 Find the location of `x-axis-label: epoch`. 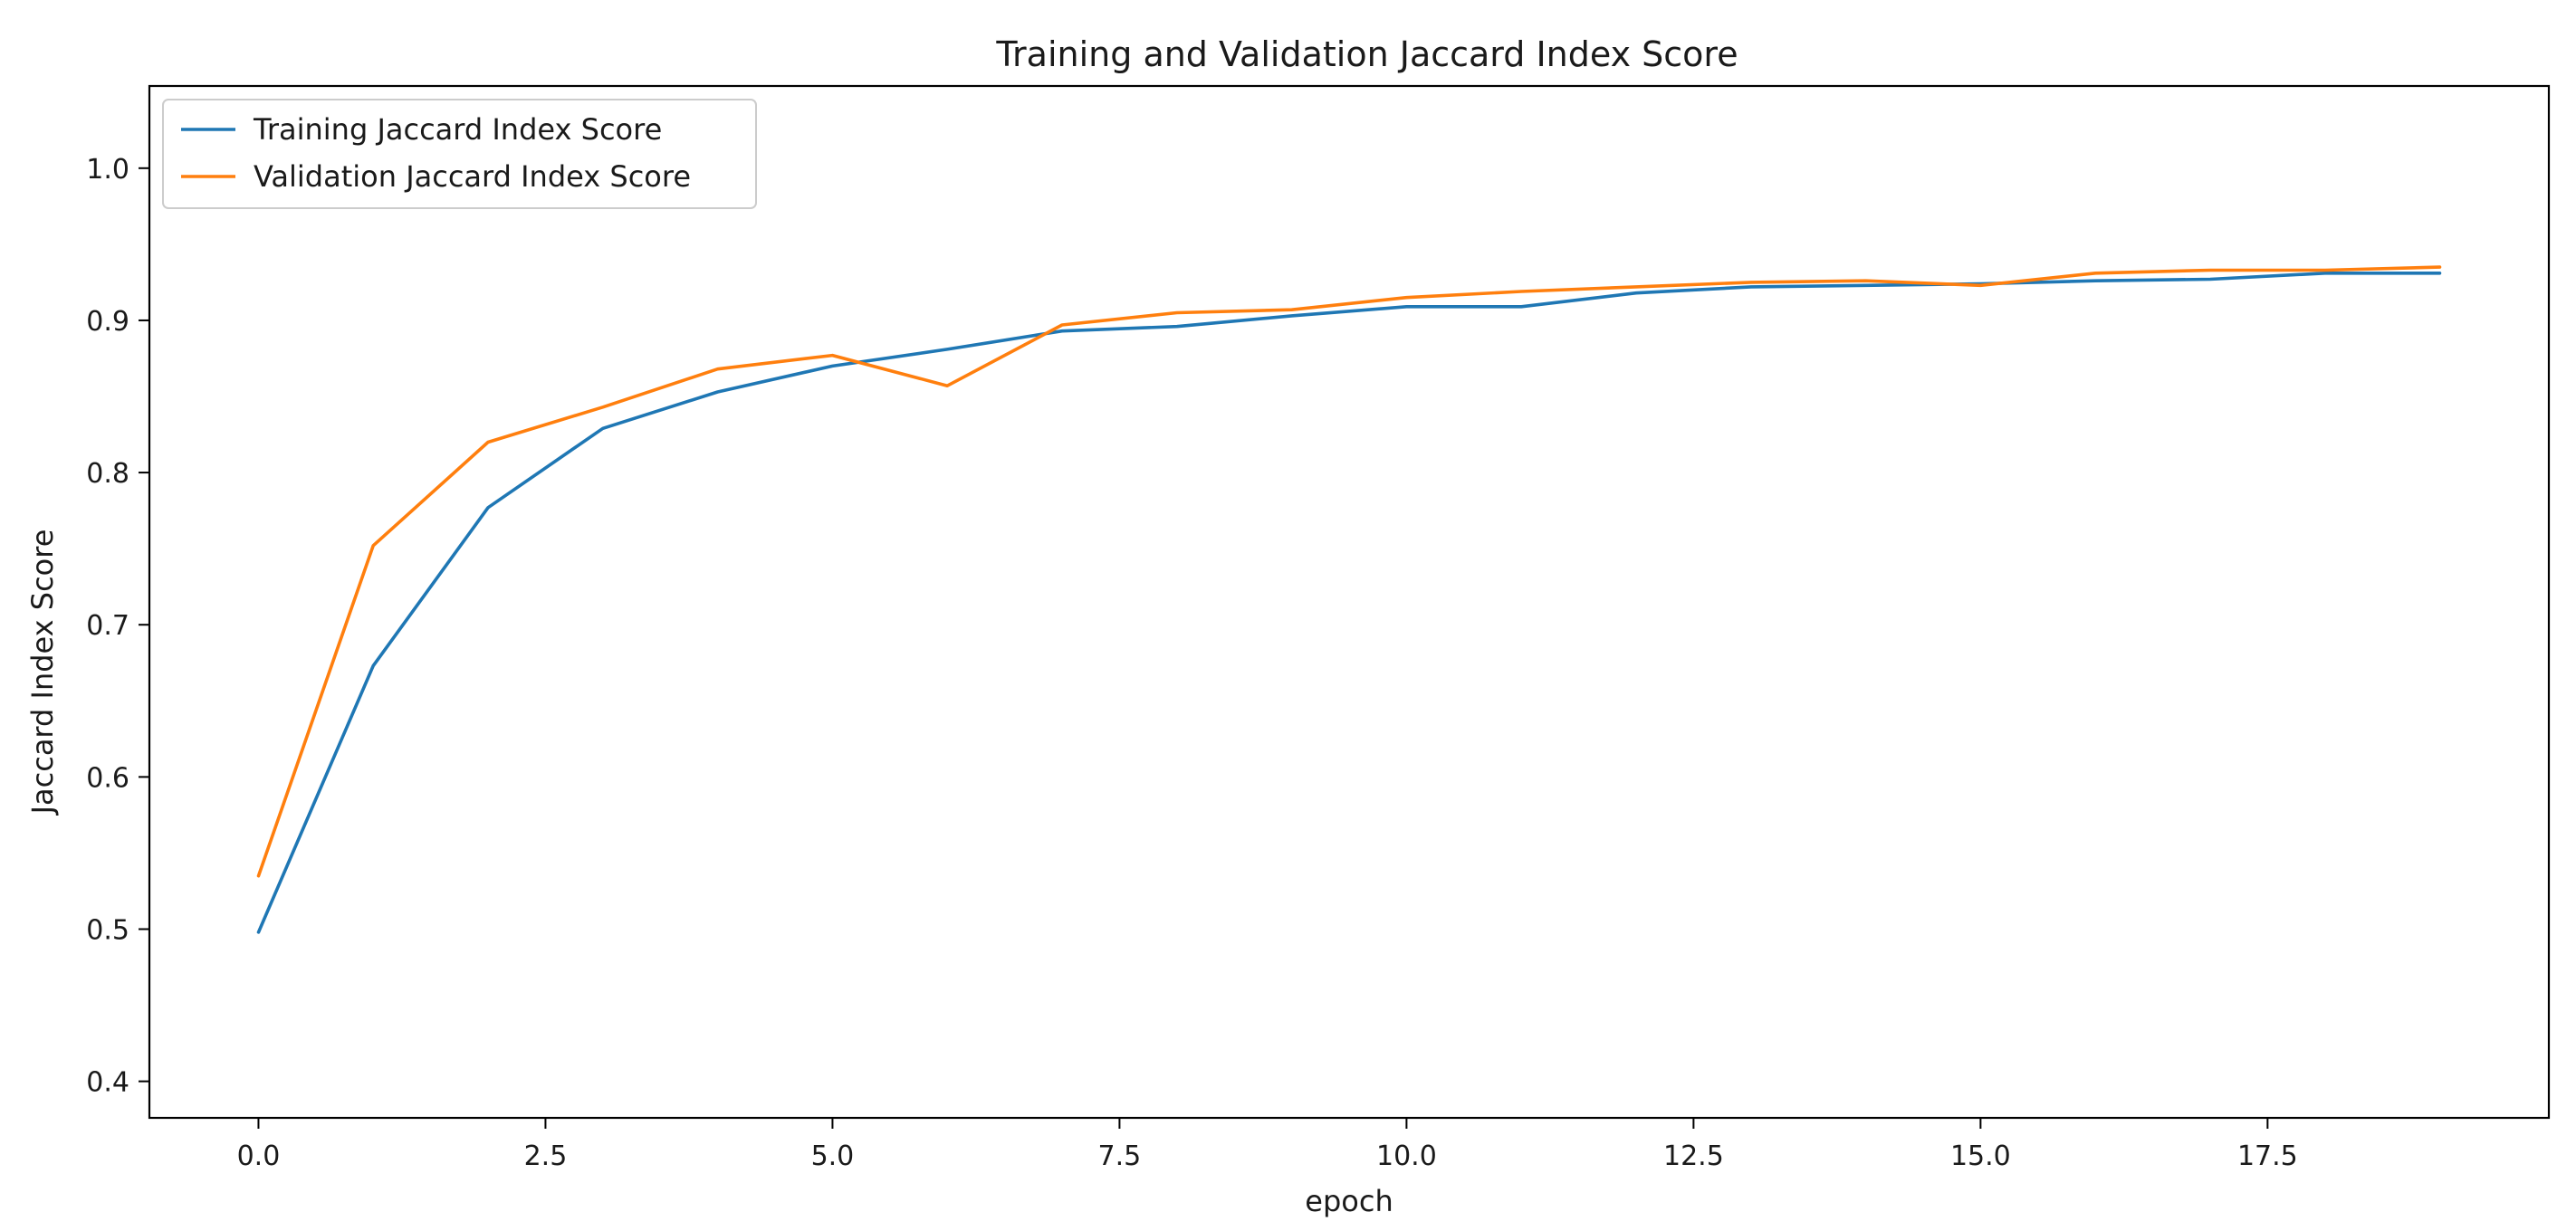

x-axis-label: epoch is located at coordinates (1349, 1201).